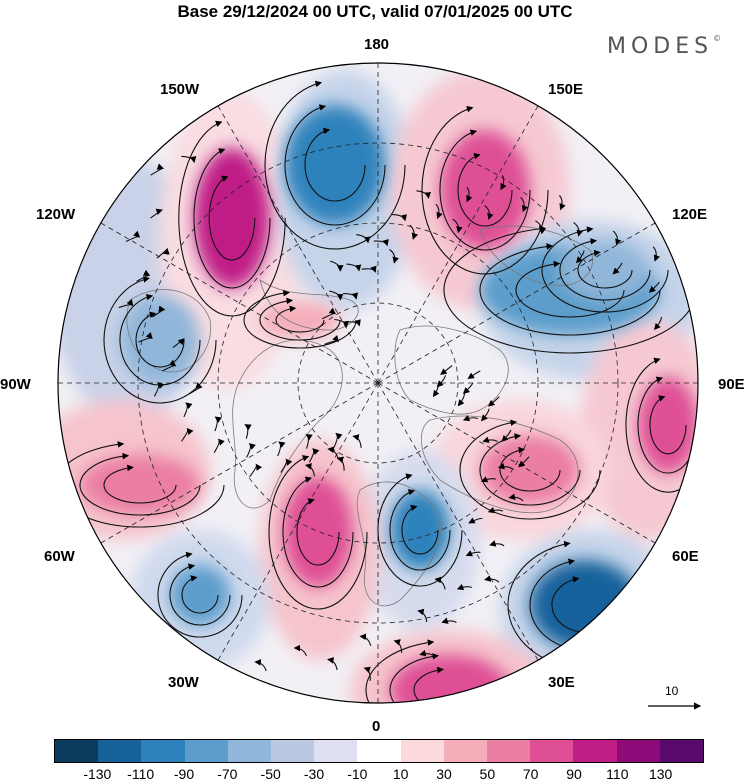  I want to click on lon-label-60w: 60W, so click(59, 556).